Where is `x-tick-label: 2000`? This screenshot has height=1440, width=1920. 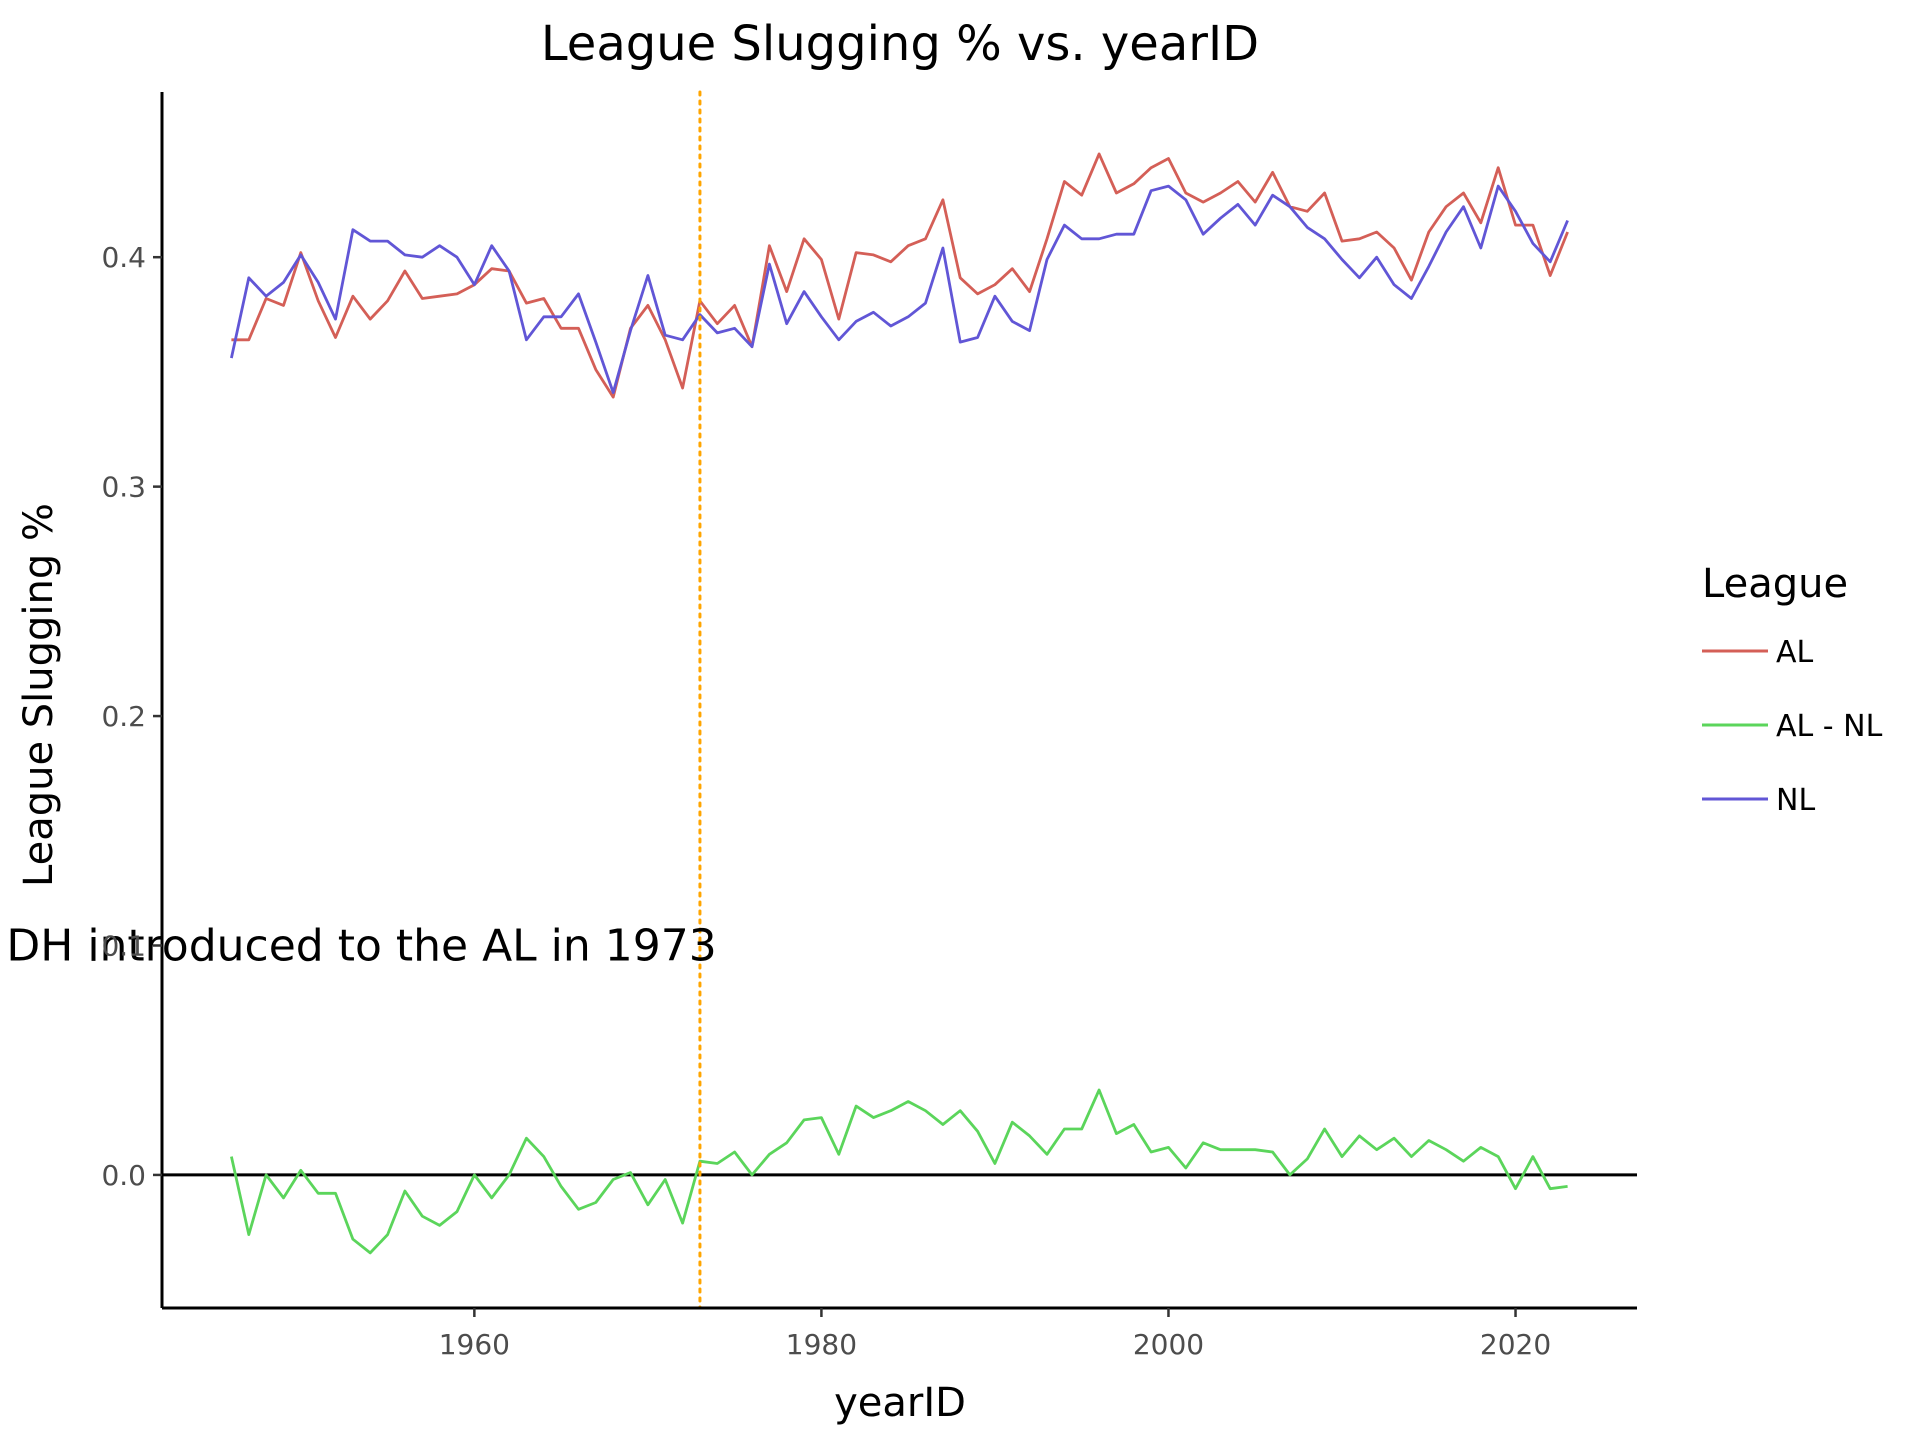 x-tick-label: 2000 is located at coordinates (1168, 1344).